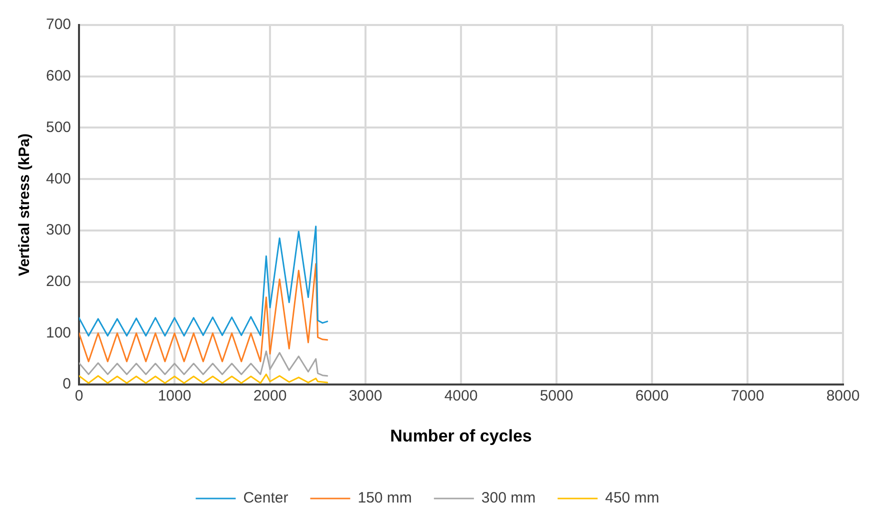 The height and width of the screenshot is (528, 875). I want to click on x-tick-label: 8000, so click(843, 396).